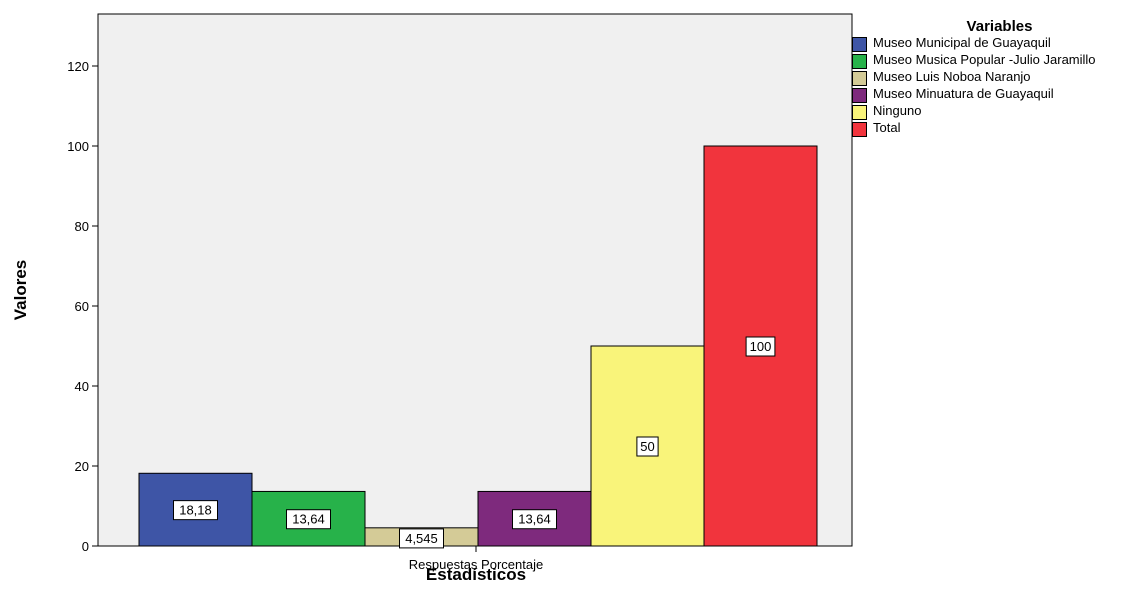  I want to click on legend-item: Total, so click(989, 129).